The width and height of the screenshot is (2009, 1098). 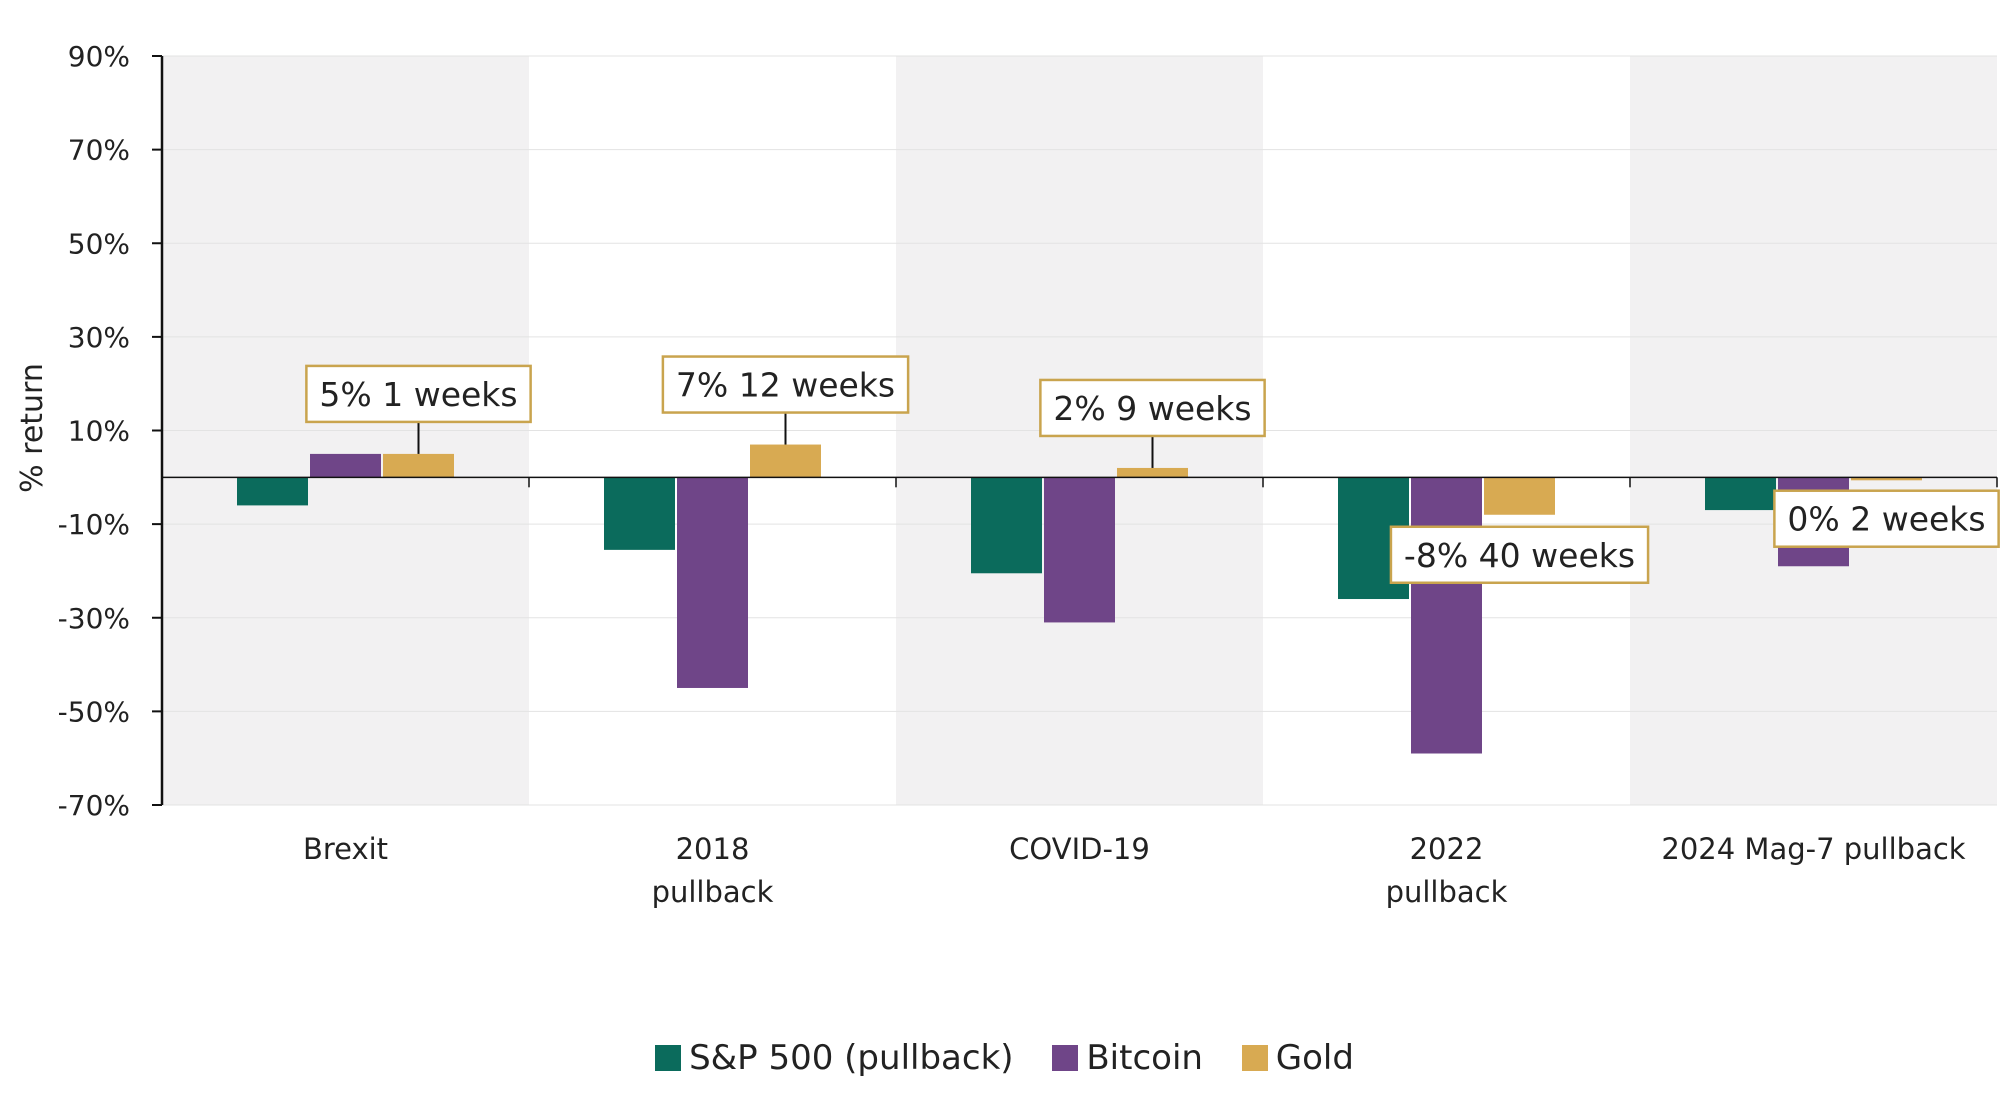 What do you see at coordinates (1447, 849) in the screenshot?
I see `category-label-2022-pullback: 2022` at bounding box center [1447, 849].